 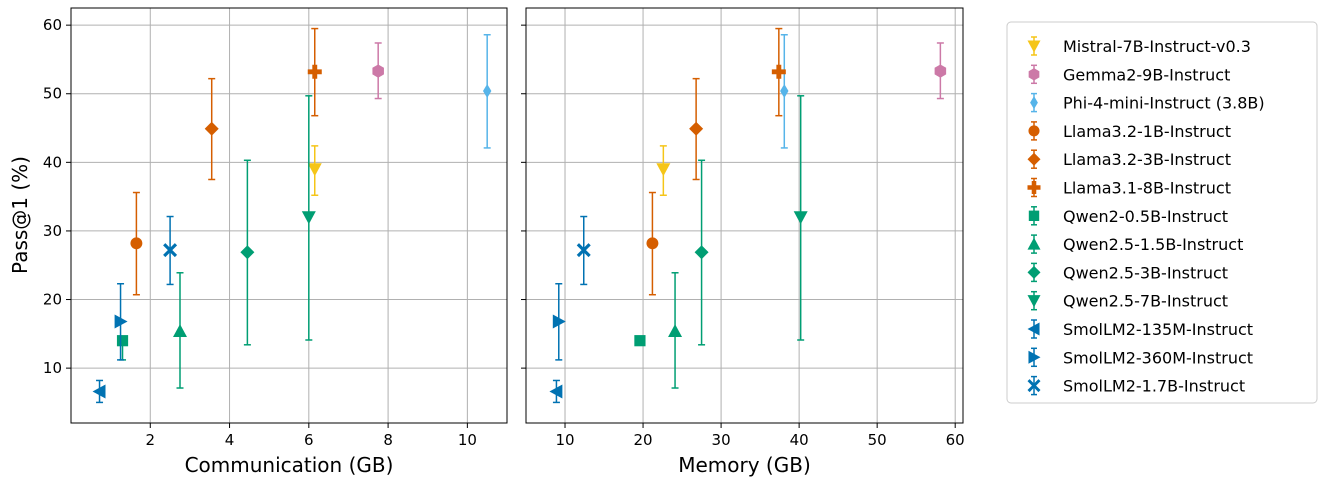 I want to click on legend-entry: SmolLM2-1.7B-Instruct, so click(x=1136, y=385).